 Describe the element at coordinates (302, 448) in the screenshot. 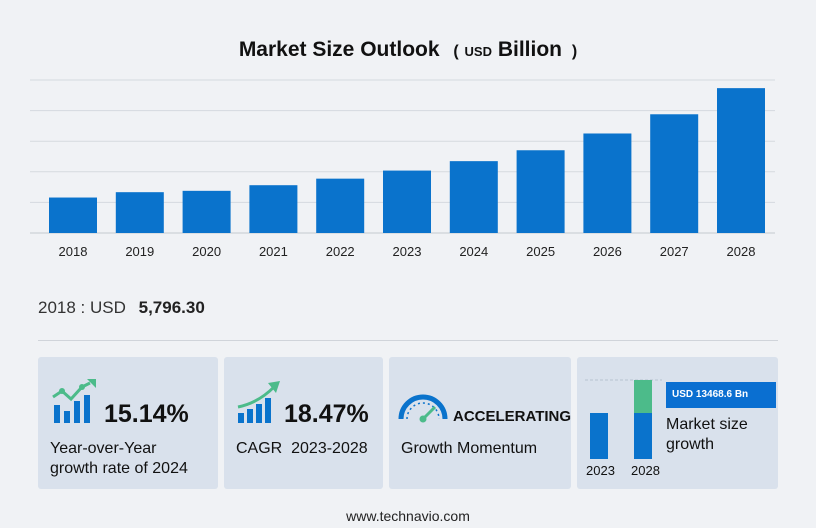

I see `cagr-line1: CAGR 2023-2028` at that location.